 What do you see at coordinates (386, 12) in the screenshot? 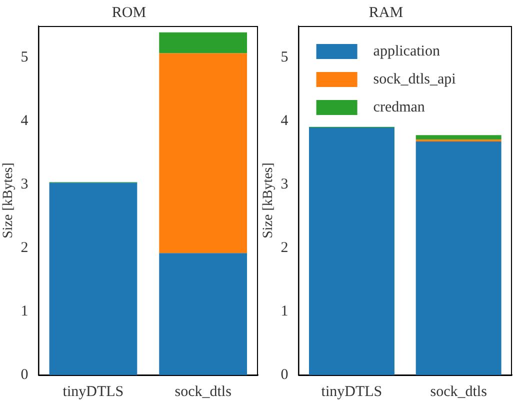
I see `chart-title: RAM` at bounding box center [386, 12].